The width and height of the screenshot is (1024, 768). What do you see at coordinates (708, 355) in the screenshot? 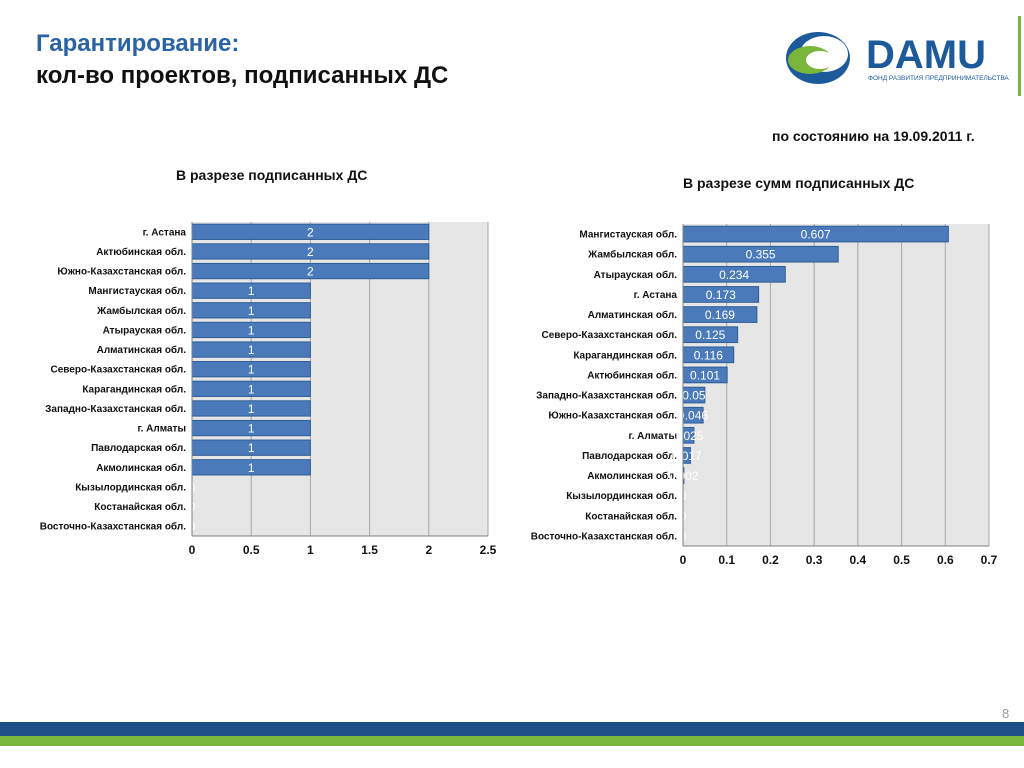
I see `bar-data-label: 0.116` at bounding box center [708, 355].